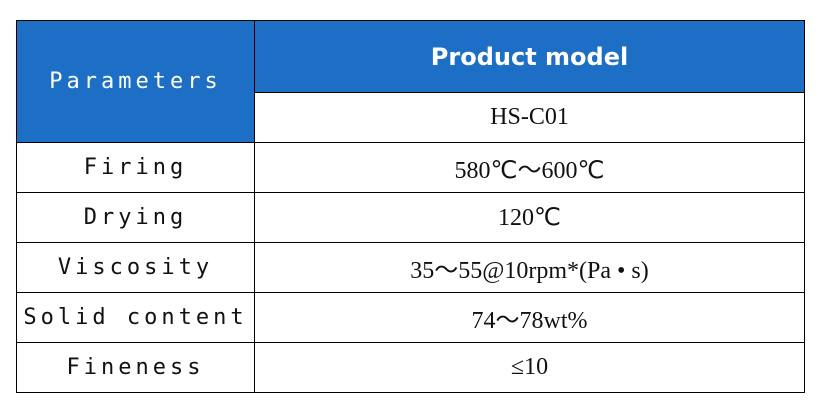 Image resolution: width=821 pixels, height=408 pixels. Describe the element at coordinates (135, 81) in the screenshot. I see `header-parameters: Parameters` at that location.